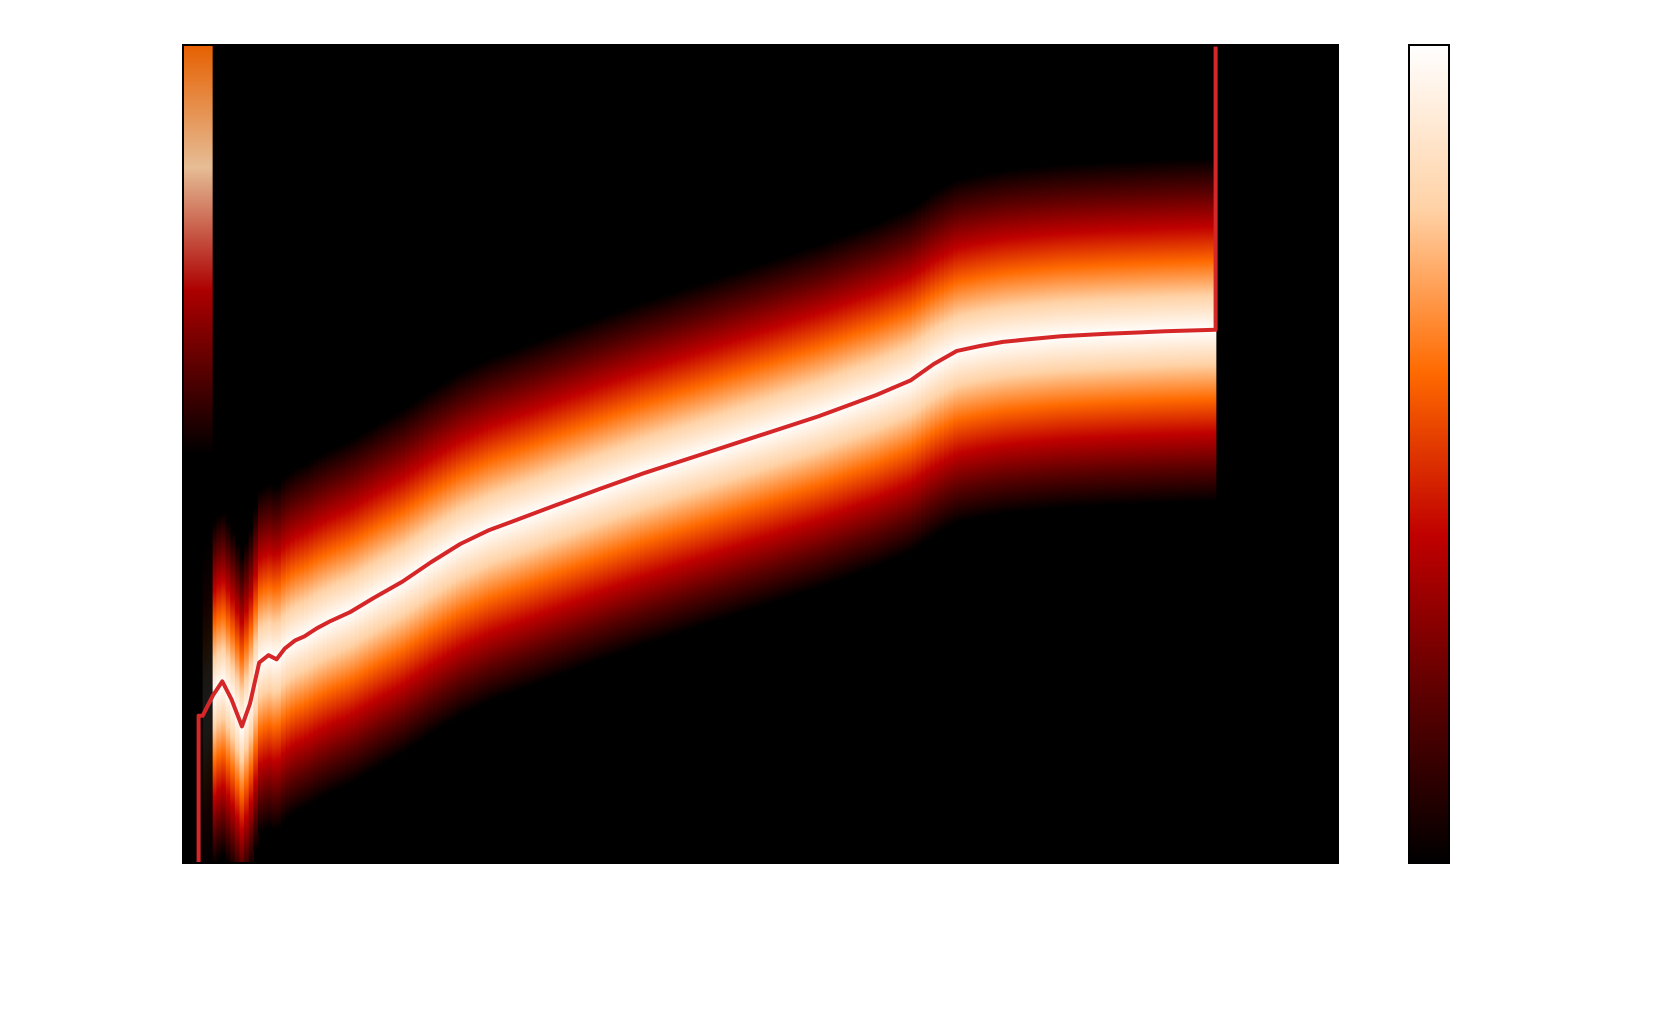  I want to click on colorbar-frame, so click(1429, 454).